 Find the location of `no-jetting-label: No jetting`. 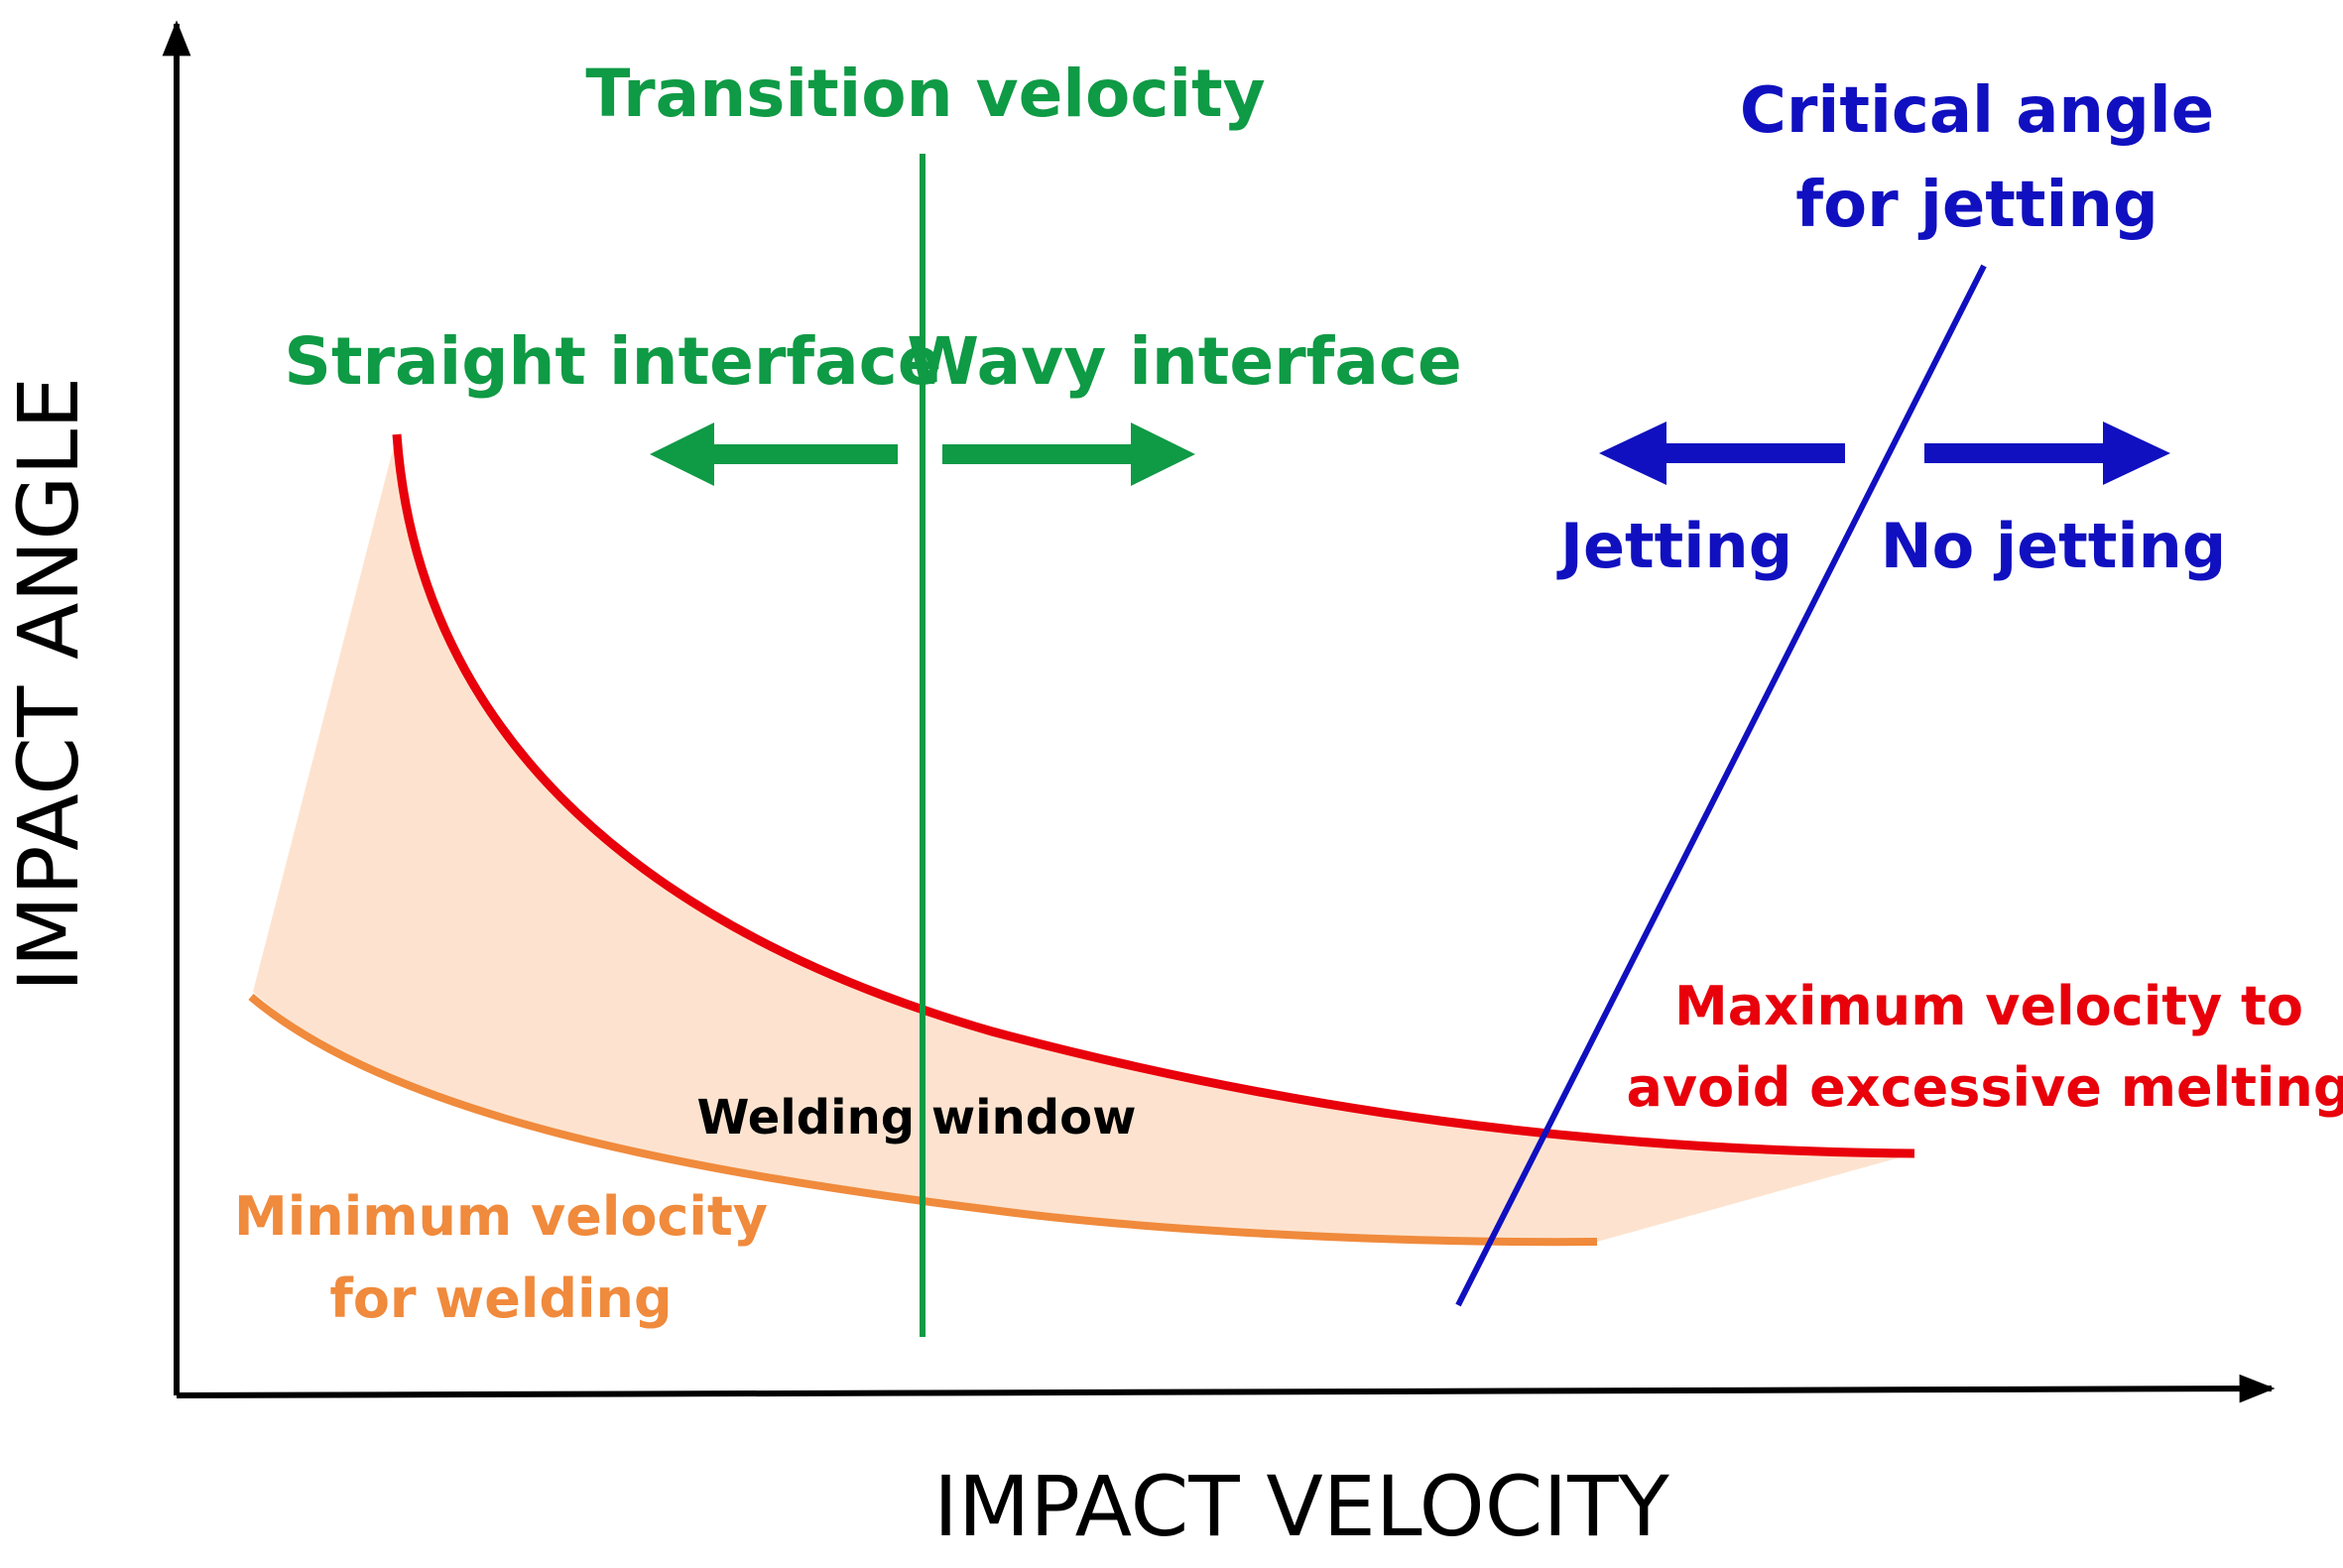

no-jetting-label: No jetting is located at coordinates (2053, 546).